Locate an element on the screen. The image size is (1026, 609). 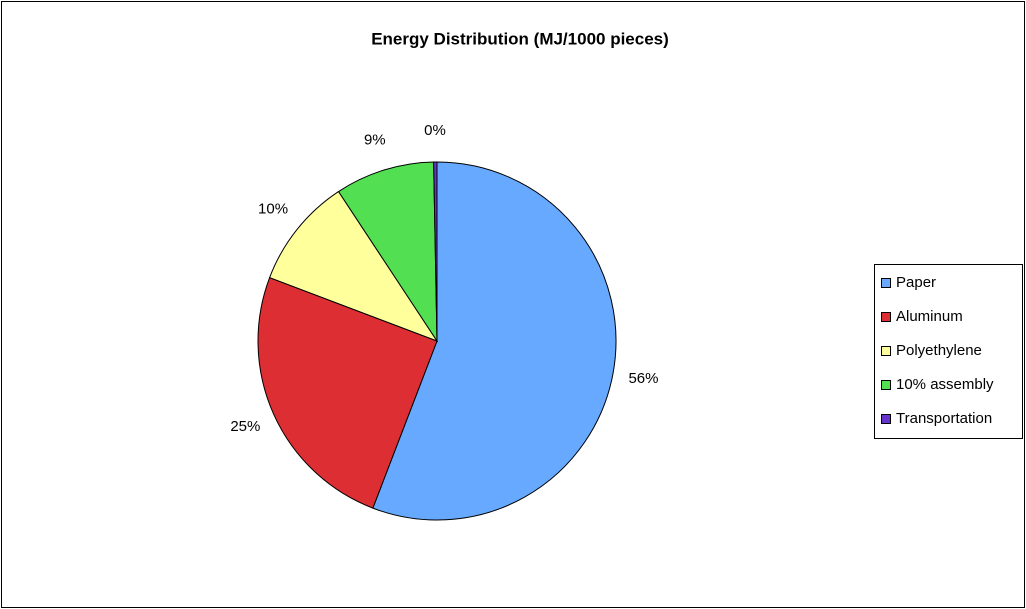
data-label: 10% is located at coordinates (273, 209).